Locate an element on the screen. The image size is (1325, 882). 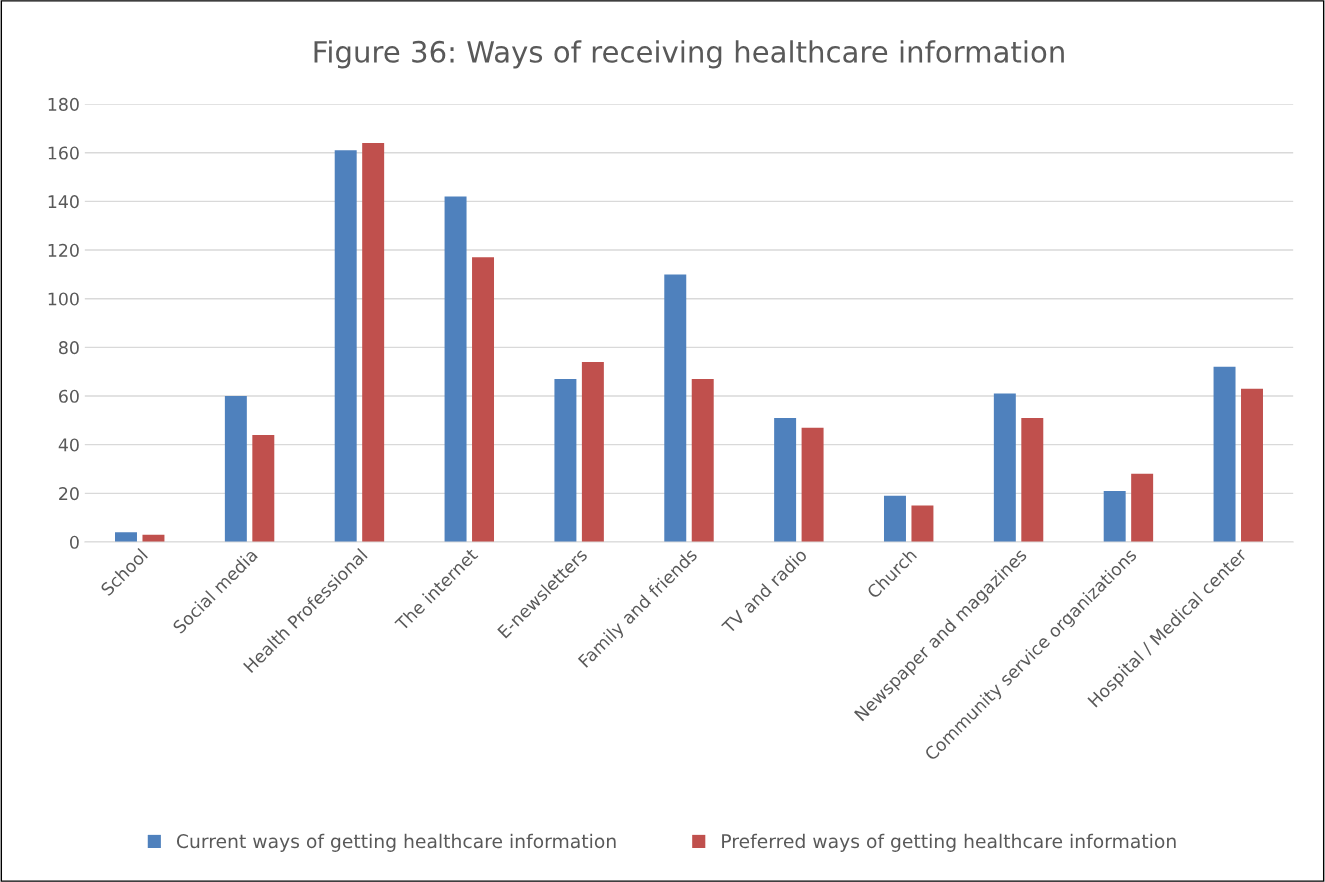
y-tick-label: 20 is located at coordinates (69, 494).